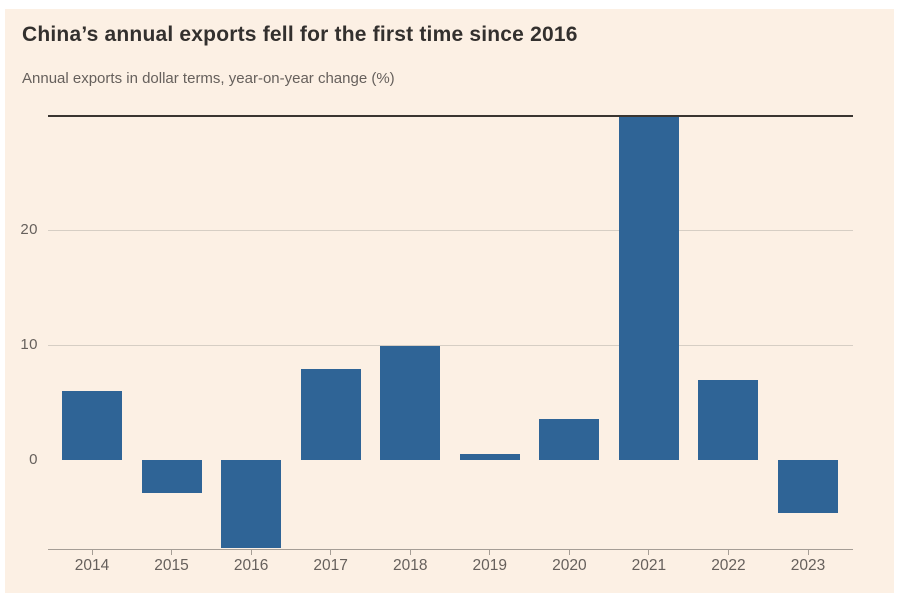 The height and width of the screenshot is (609, 900). Describe the element at coordinates (251, 504) in the screenshot. I see `bar-2016` at that location.